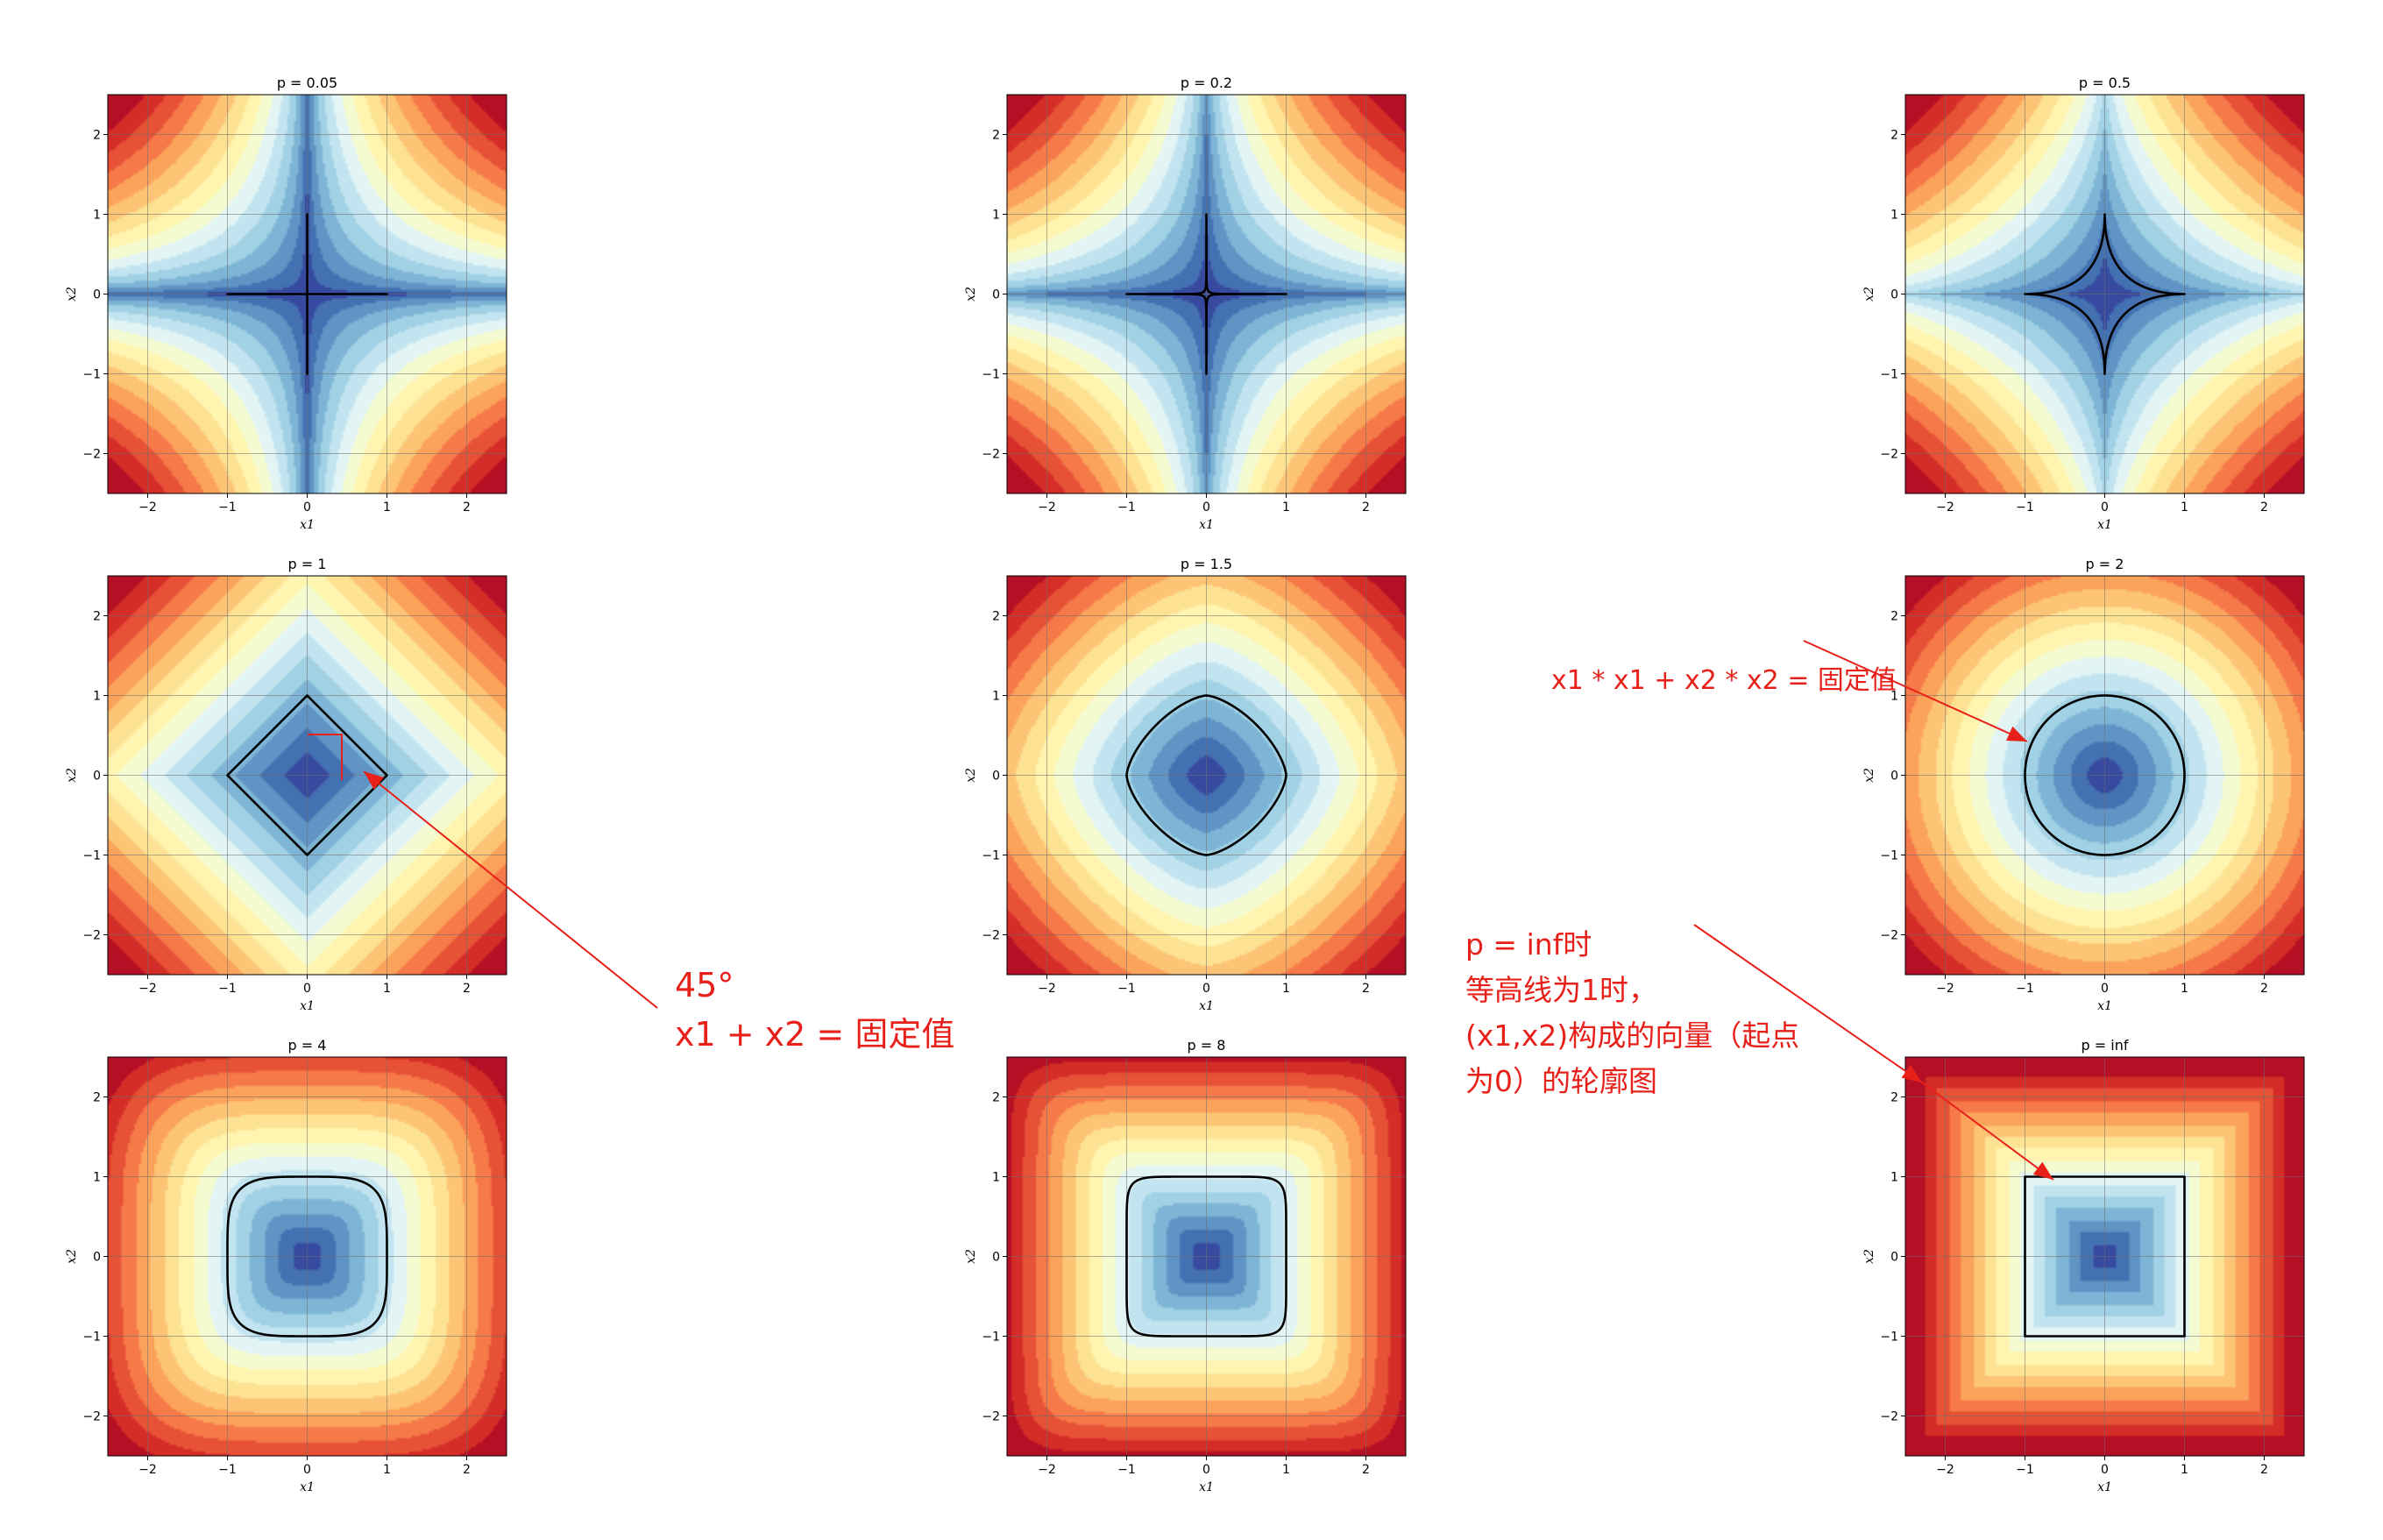 The image size is (2383, 1540). What do you see at coordinates (374, 780) in the screenshot?
I see `arrow-to-l1-contour-head` at bounding box center [374, 780].